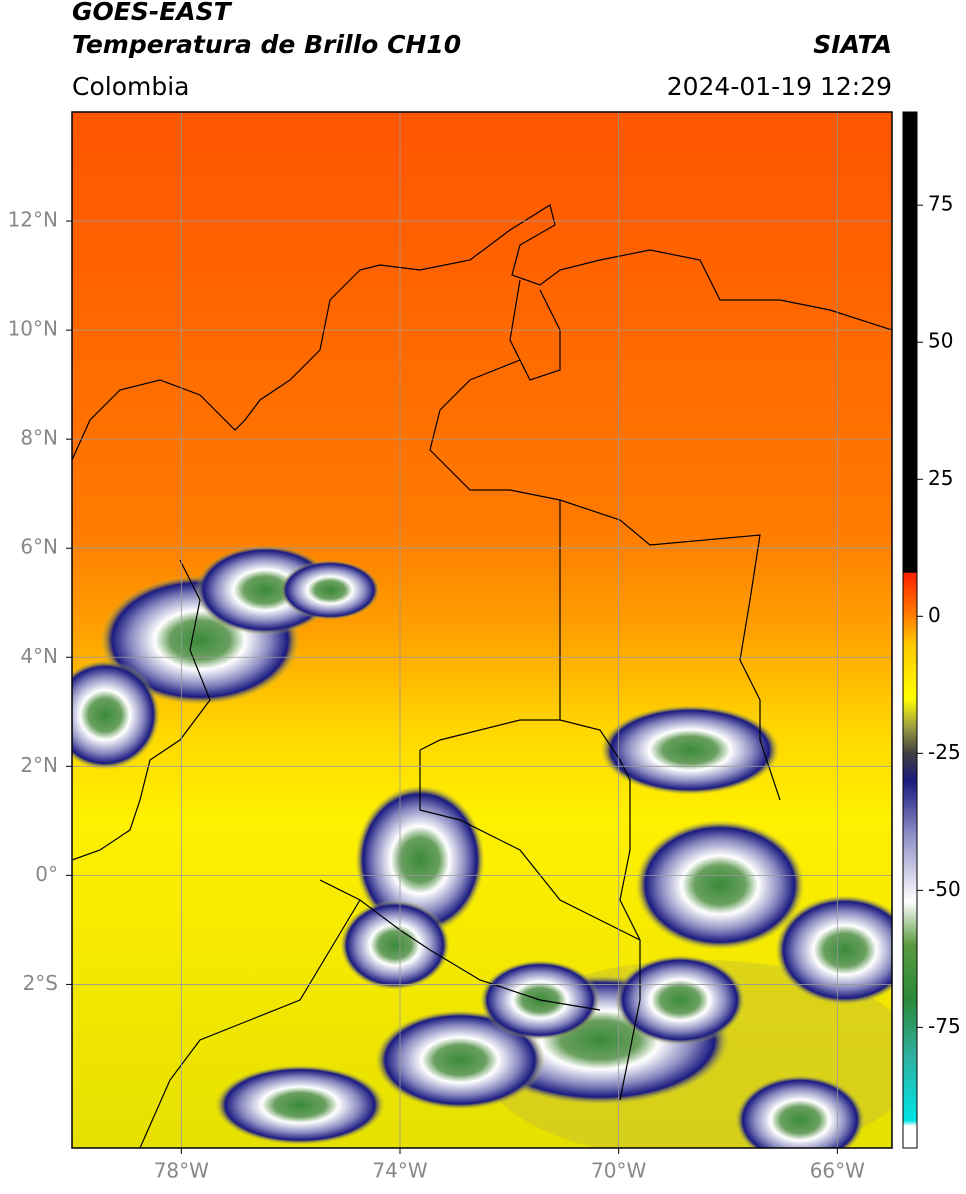 The width and height of the screenshot is (966, 1194). I want to click on source: SIATA, so click(852, 44).